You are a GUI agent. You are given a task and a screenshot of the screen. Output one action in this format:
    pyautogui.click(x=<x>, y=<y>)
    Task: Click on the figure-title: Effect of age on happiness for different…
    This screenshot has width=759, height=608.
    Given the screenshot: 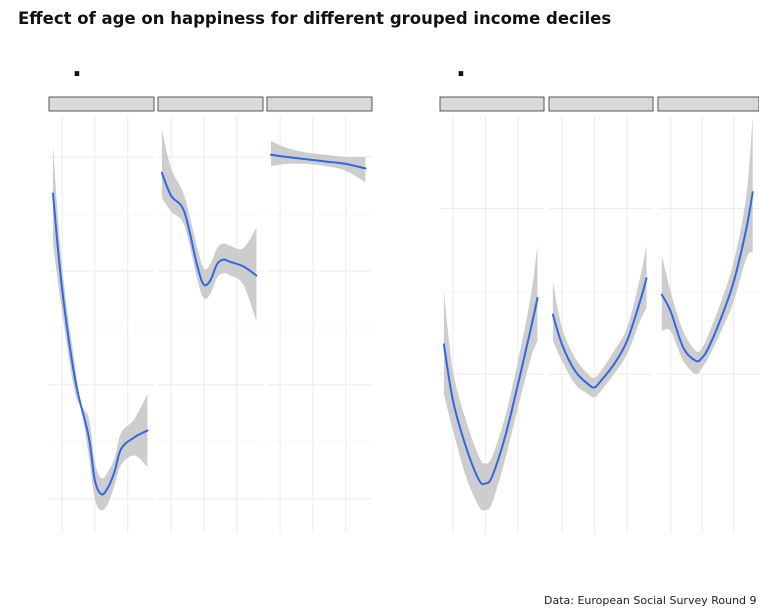 What is the action you would take?
    pyautogui.click(x=314, y=18)
    